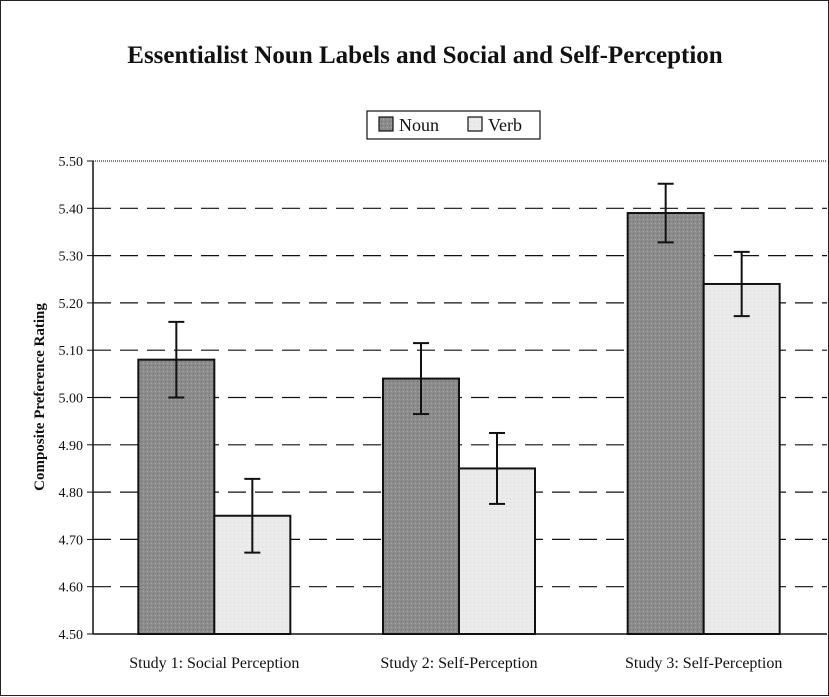  Describe the element at coordinates (214, 663) in the screenshot. I see `x-category-label: Study 1: Social Perception` at that location.